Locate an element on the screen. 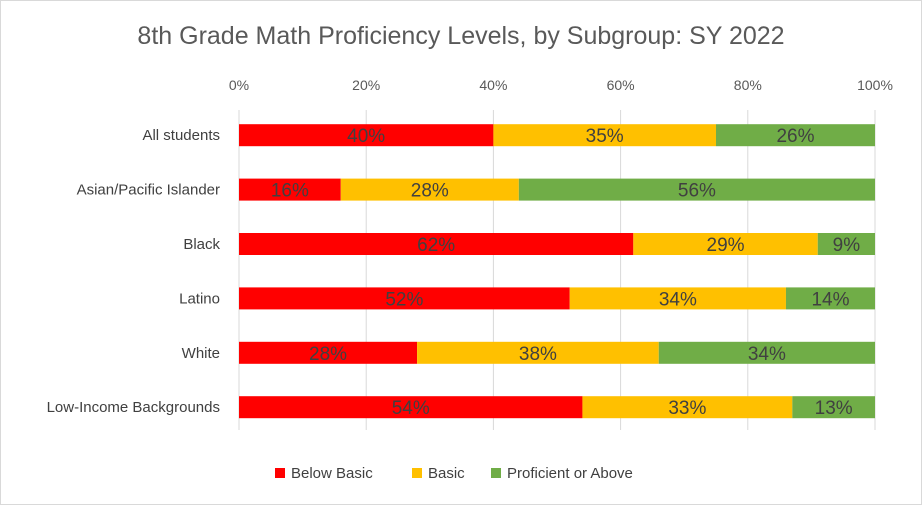 The height and width of the screenshot is (505, 922). legend-label: Below Basic is located at coordinates (332, 473).